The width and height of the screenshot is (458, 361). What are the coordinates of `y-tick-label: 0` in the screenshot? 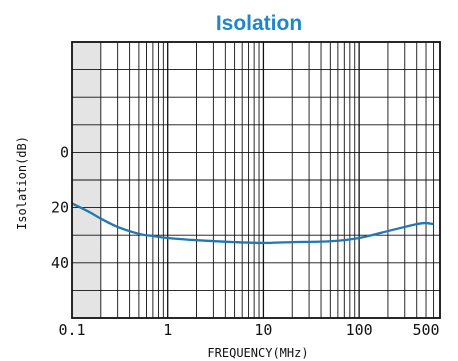 It's located at (64, 152).